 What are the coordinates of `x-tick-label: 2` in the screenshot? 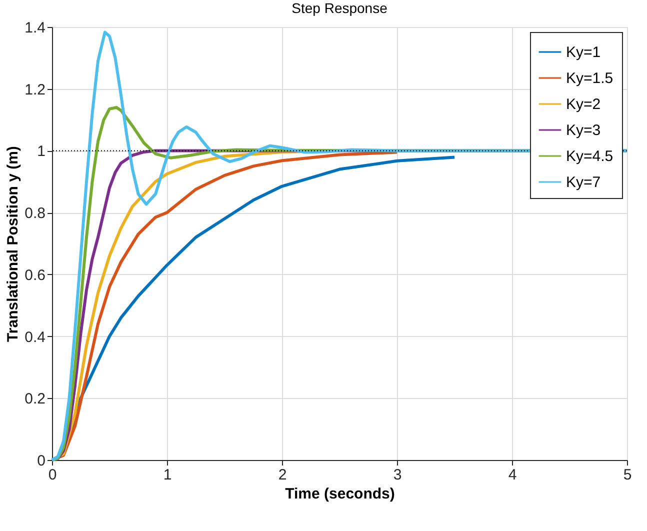 It's located at (282, 475).